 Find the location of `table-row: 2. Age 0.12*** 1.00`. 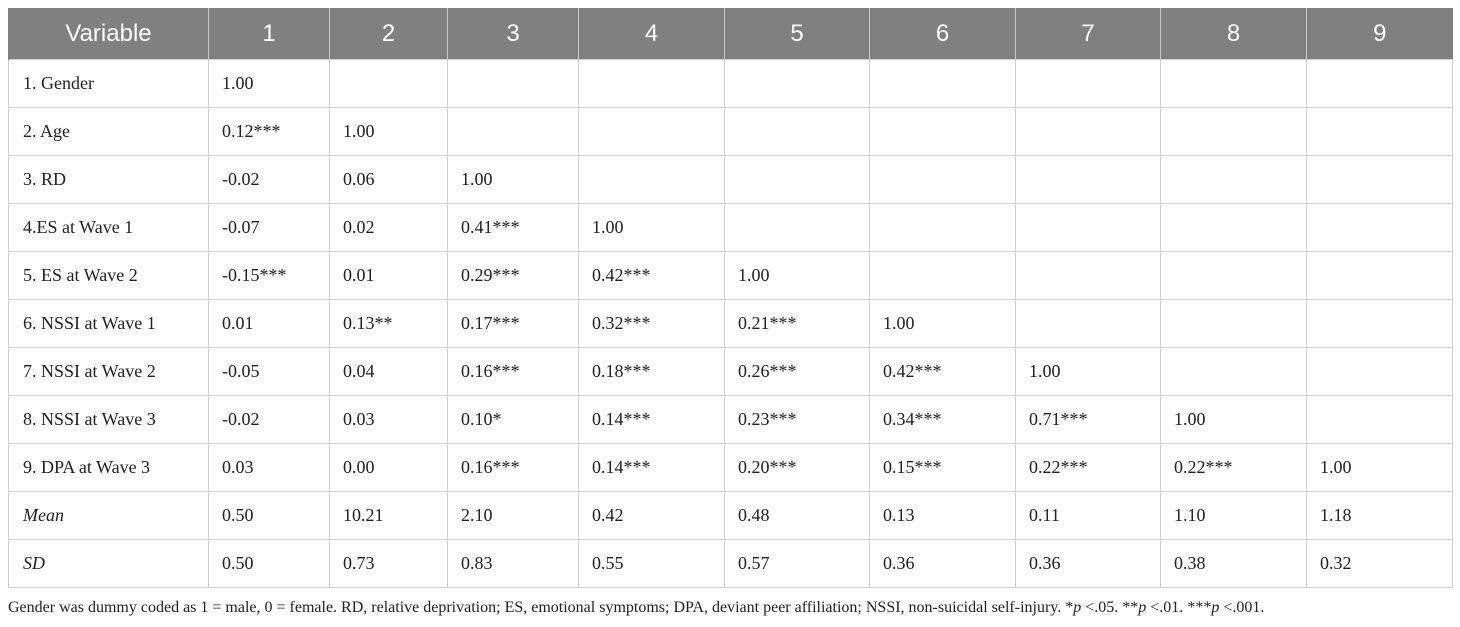

table-row: 2. Age 0.12*** 1.00 is located at coordinates (730, 131).